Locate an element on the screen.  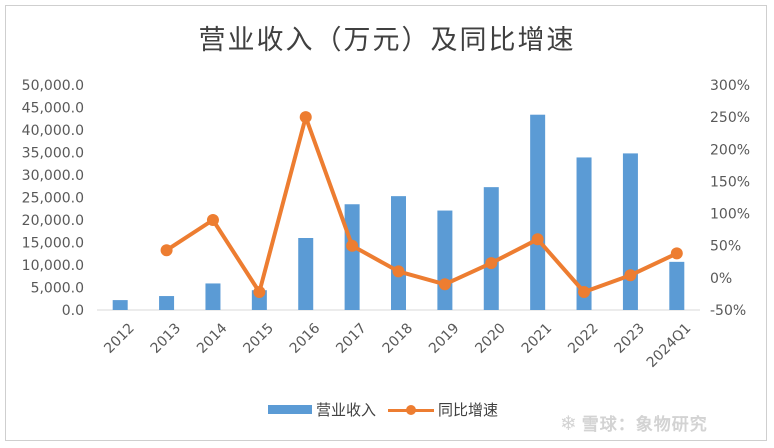
y-left-tick-label: 5,000.0 is located at coordinates (57, 289).